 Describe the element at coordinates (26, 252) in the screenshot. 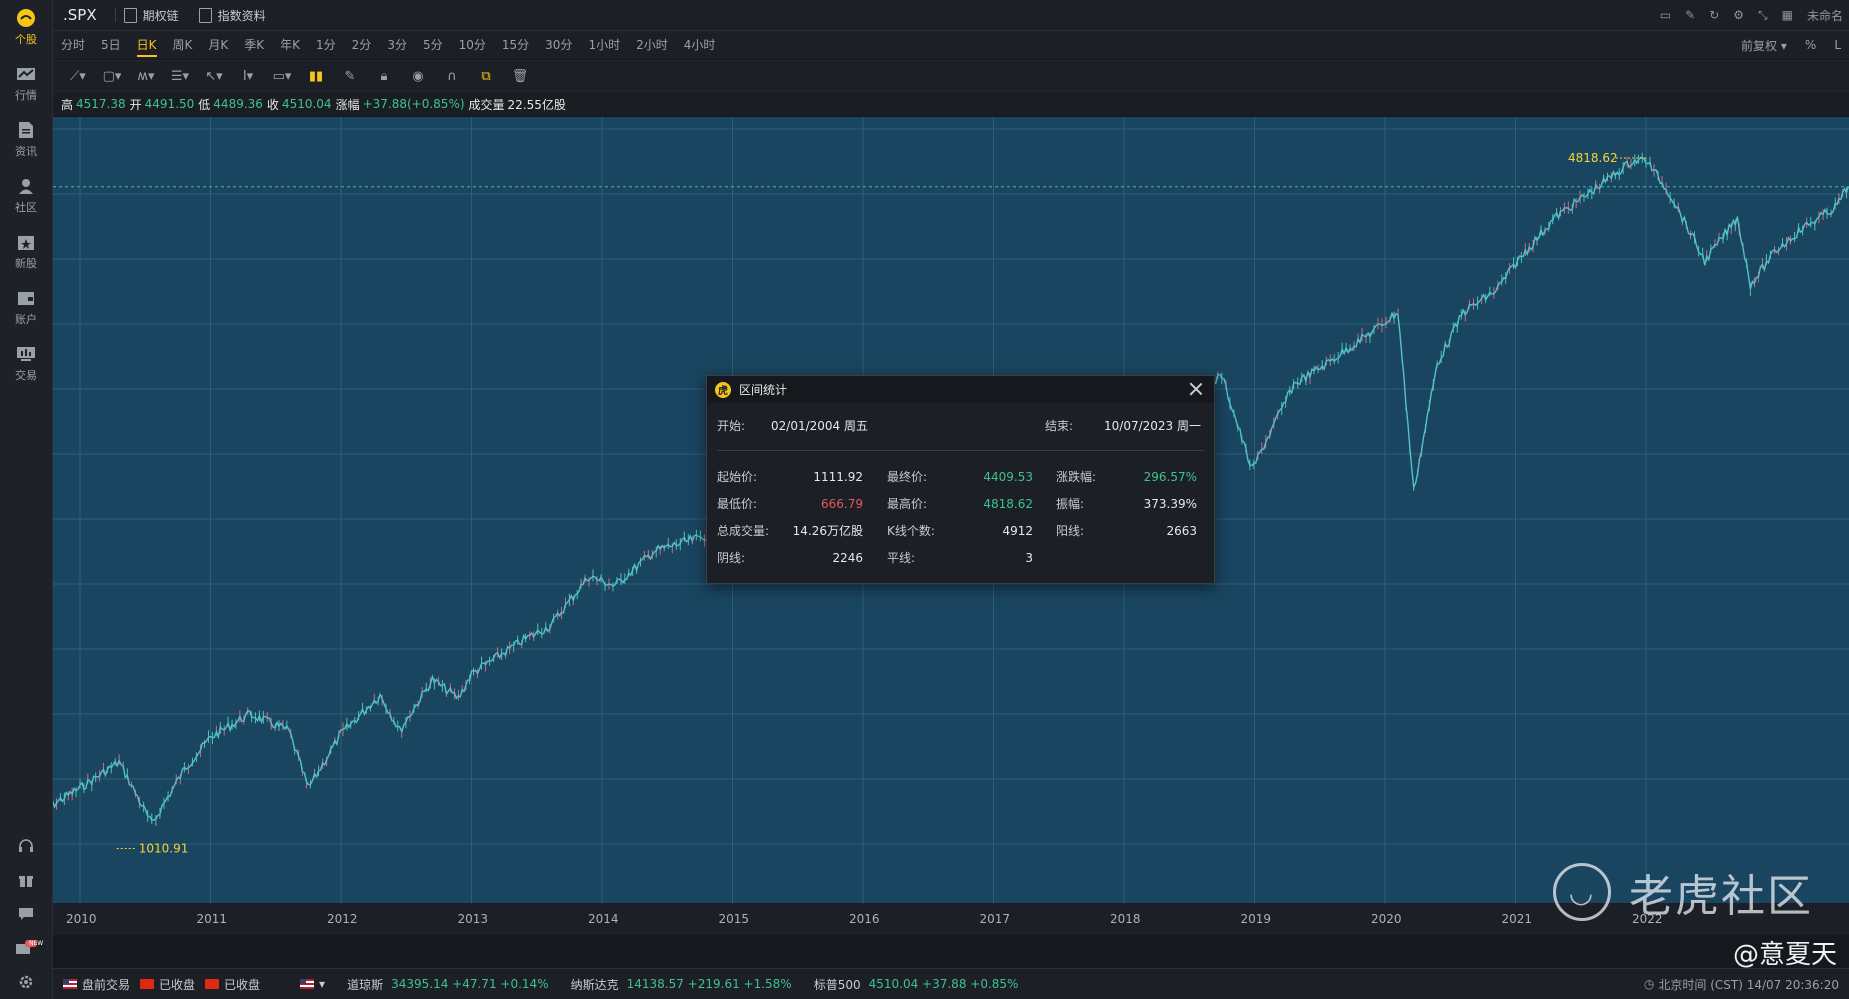

I see `sidebar-item-ipo: 新股` at that location.